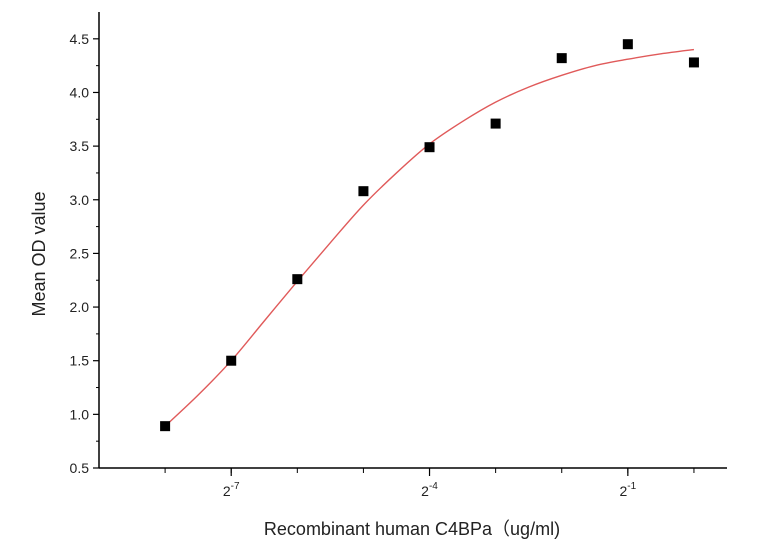 This screenshot has width=765, height=549. I want to click on y-tick-label: 2.5, so click(80, 253).